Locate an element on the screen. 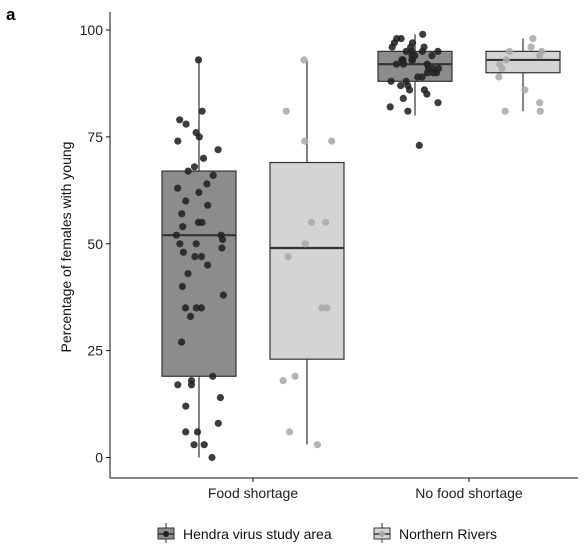 The height and width of the screenshot is (546, 585). legend-label: Hendra virus study area is located at coordinates (257, 534).